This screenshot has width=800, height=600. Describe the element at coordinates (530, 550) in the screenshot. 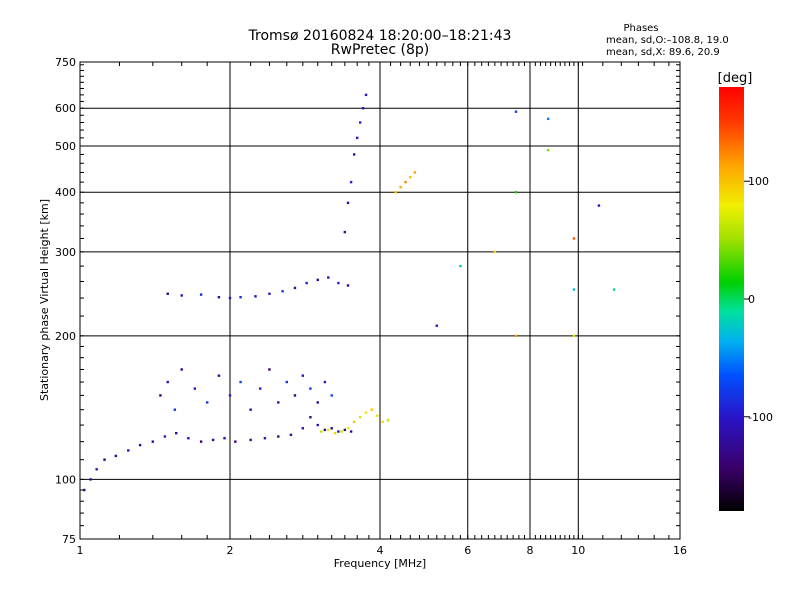

I see `x-tick-label: 8` at that location.